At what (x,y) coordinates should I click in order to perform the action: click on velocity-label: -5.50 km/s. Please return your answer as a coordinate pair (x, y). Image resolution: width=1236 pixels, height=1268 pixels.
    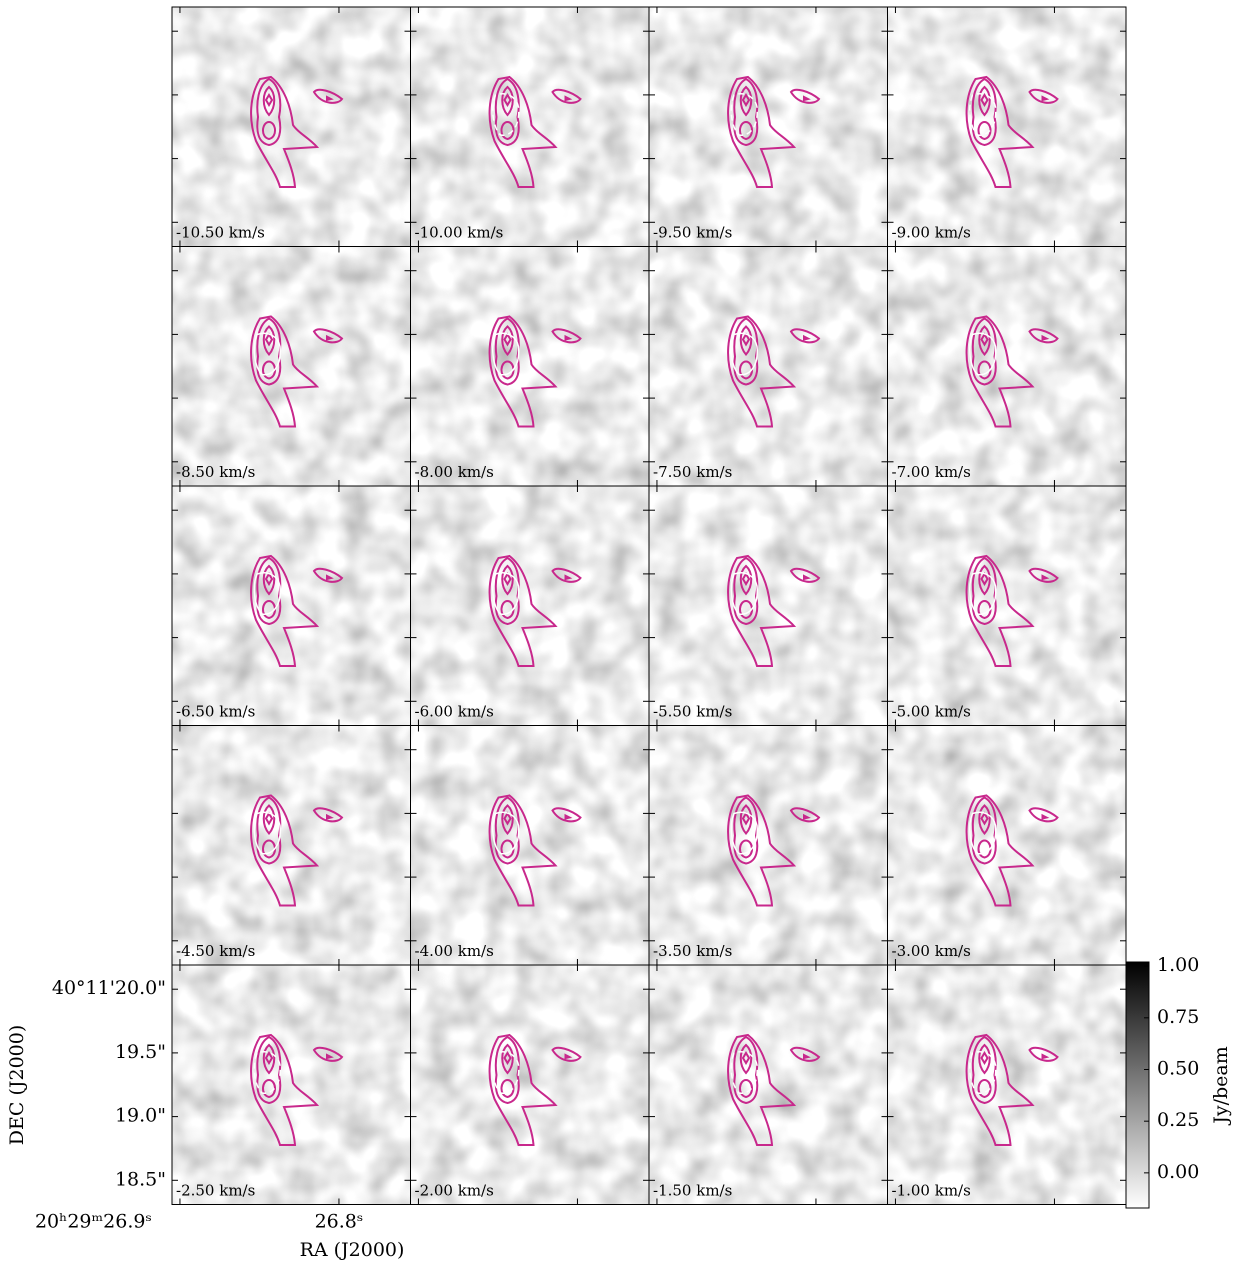
    Looking at the image, I should click on (692, 712).